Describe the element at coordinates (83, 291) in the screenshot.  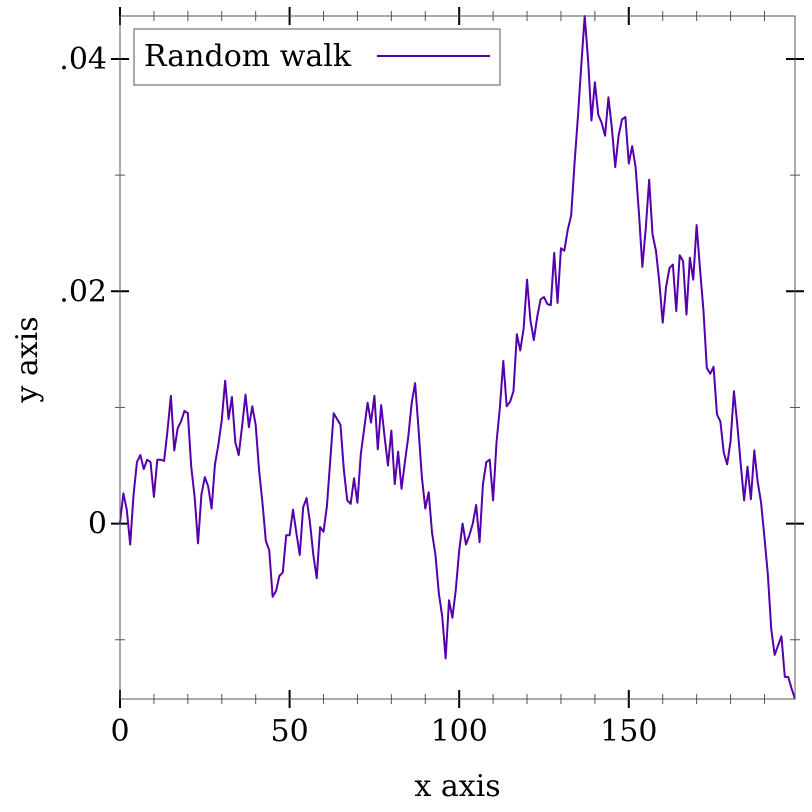
I see `y-tick-label: .02` at that location.